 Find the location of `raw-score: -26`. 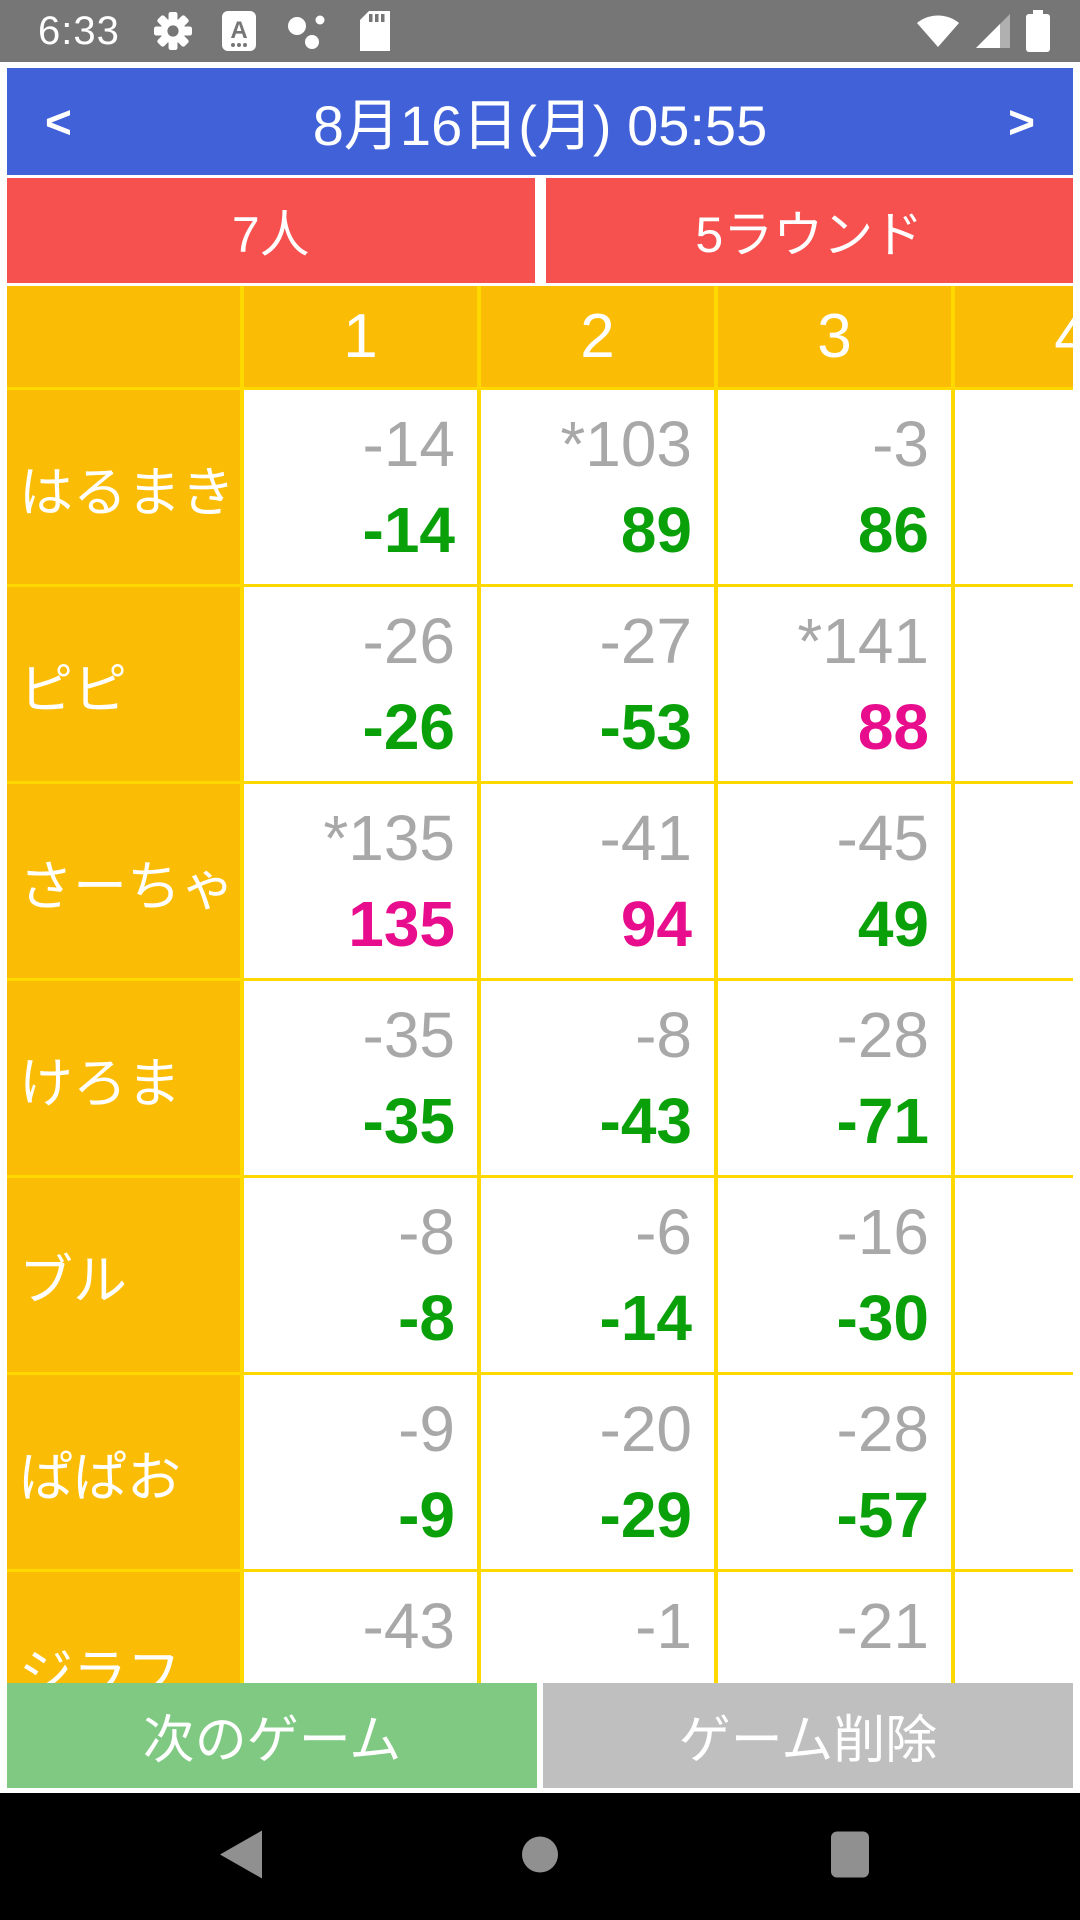

raw-score: -26 is located at coordinates (409, 641).